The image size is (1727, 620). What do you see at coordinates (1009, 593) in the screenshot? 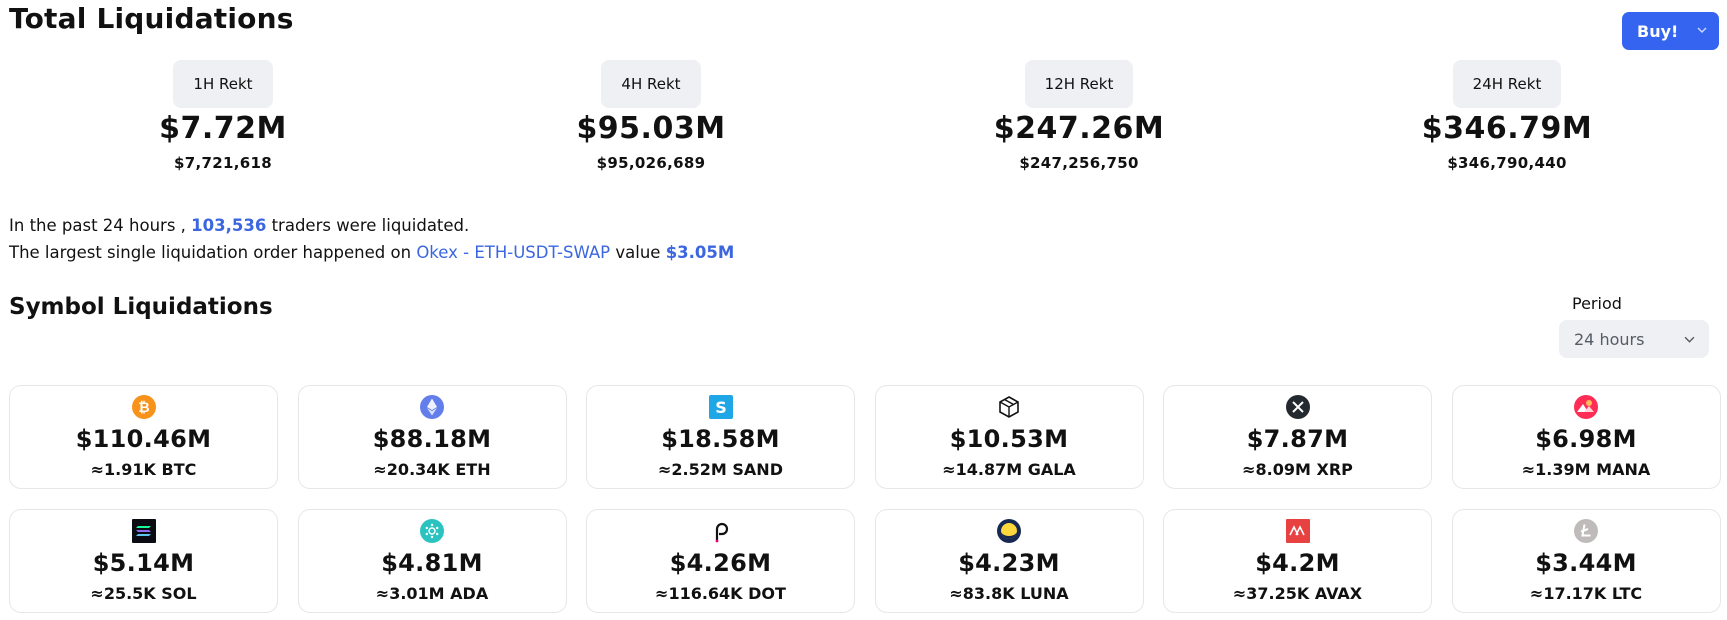
I see `symbol-quantity: ≈83.8K LUNA` at bounding box center [1009, 593].